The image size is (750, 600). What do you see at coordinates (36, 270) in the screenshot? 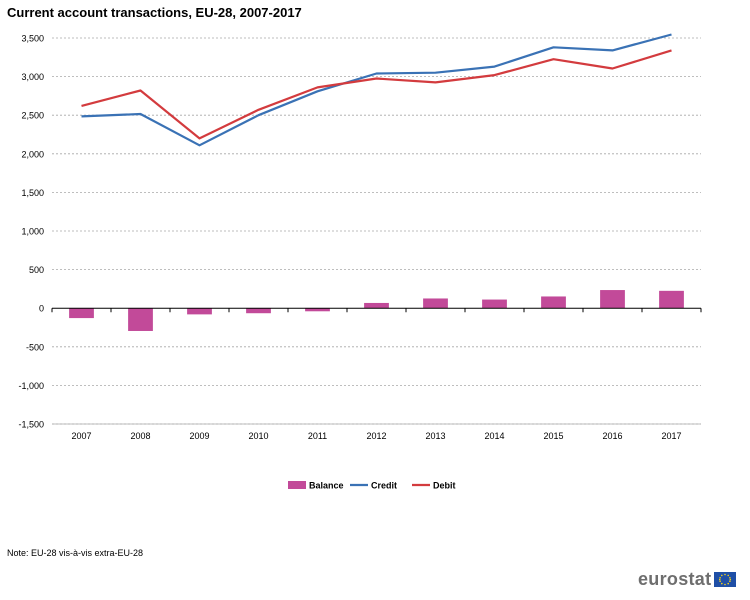
I see `y-tick-label: 500` at bounding box center [36, 270].